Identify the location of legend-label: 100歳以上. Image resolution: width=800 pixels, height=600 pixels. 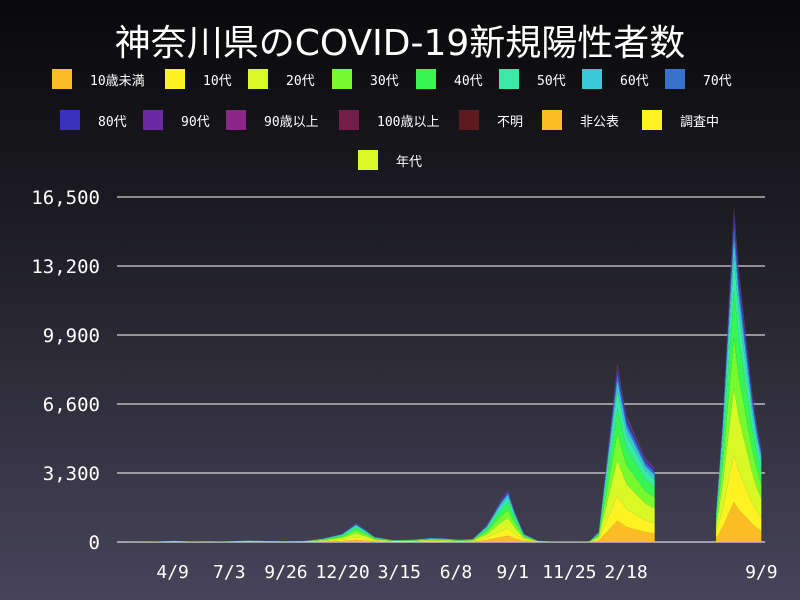
(408, 122).